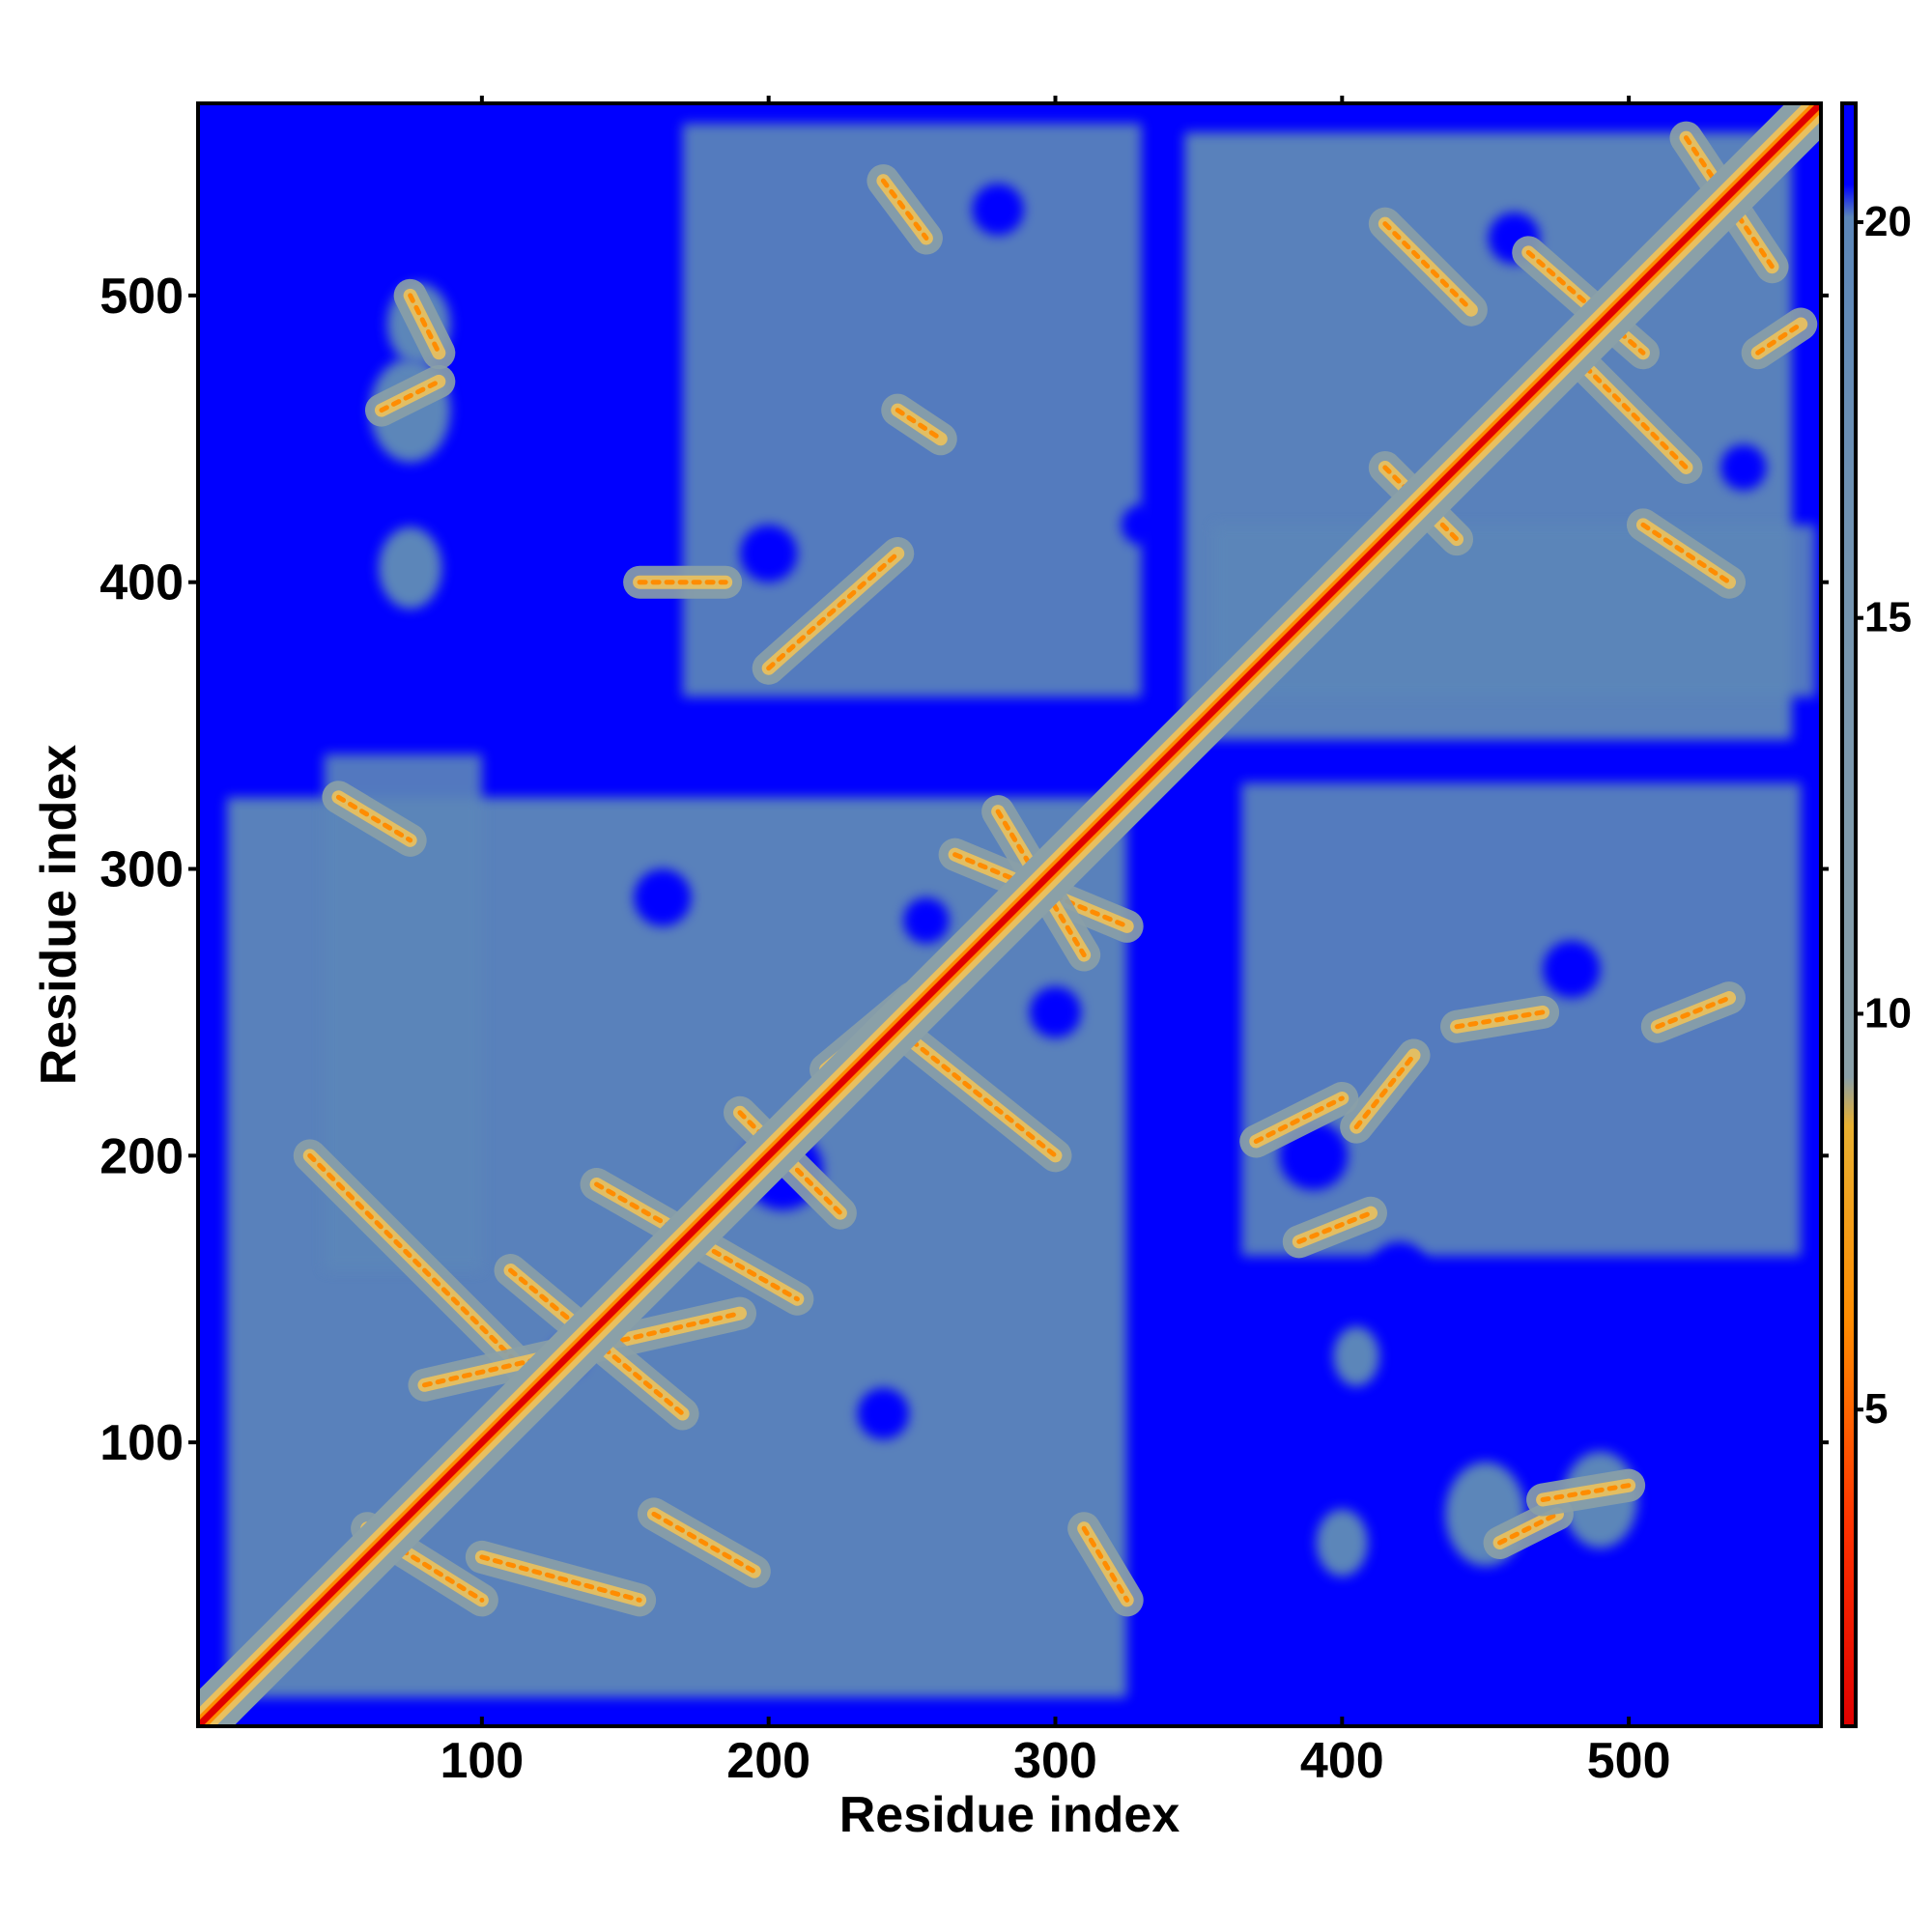 The height and width of the screenshot is (1932, 1932). Describe the element at coordinates (1849, 914) in the screenshot. I see `colorbar-gradient` at that location.